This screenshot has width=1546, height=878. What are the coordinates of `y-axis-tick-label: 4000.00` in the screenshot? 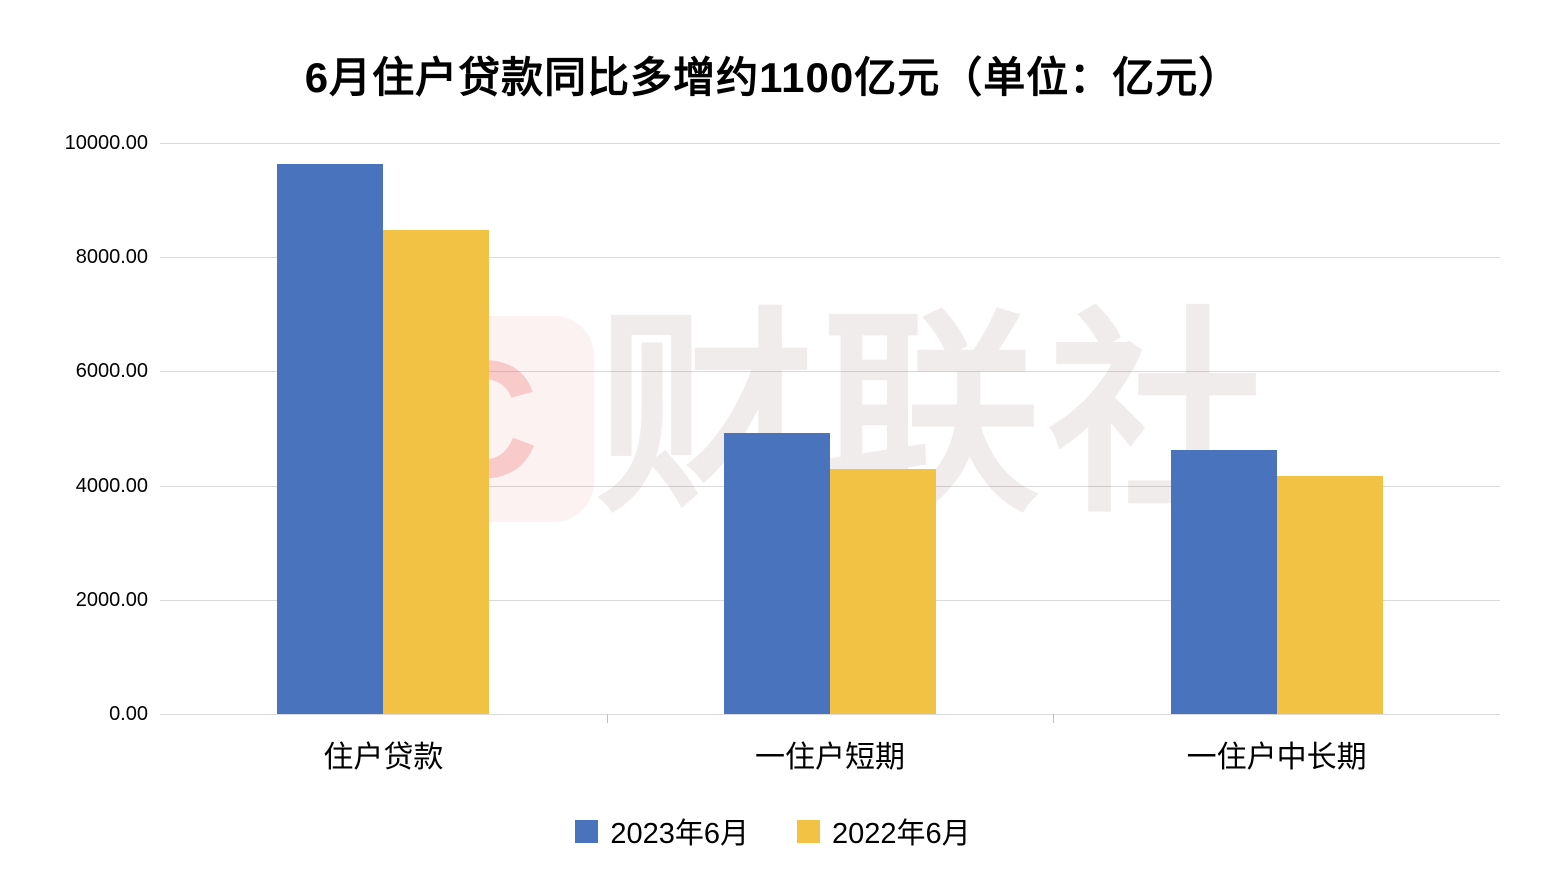 It's located at (111, 485).